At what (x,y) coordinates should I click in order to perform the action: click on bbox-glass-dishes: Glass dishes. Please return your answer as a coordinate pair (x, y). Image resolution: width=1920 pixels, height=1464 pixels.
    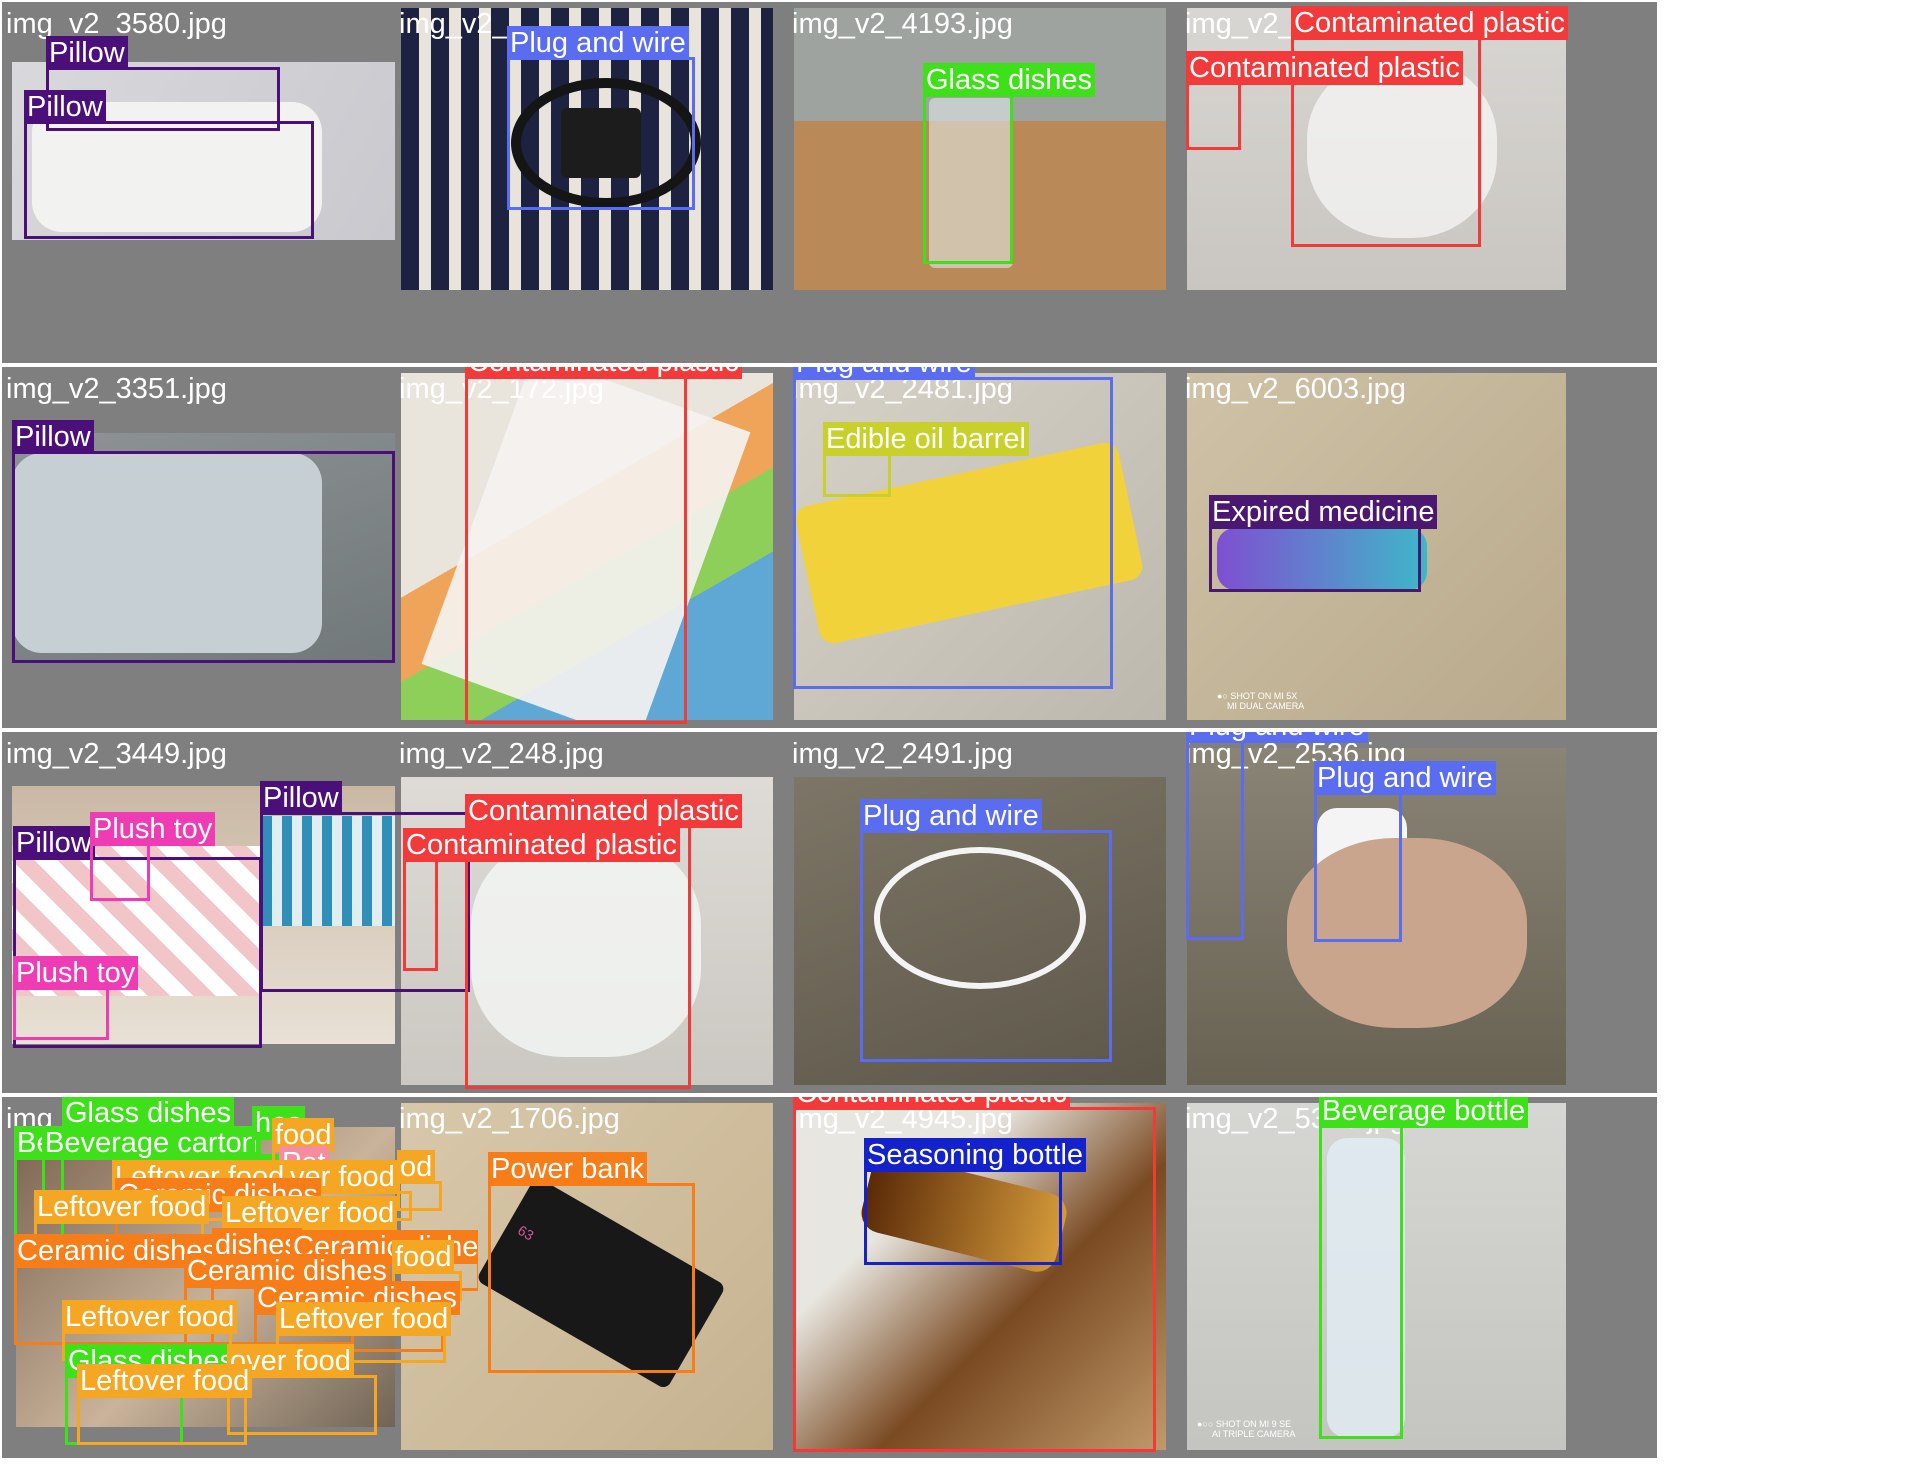
    Looking at the image, I should click on (1009, 163).